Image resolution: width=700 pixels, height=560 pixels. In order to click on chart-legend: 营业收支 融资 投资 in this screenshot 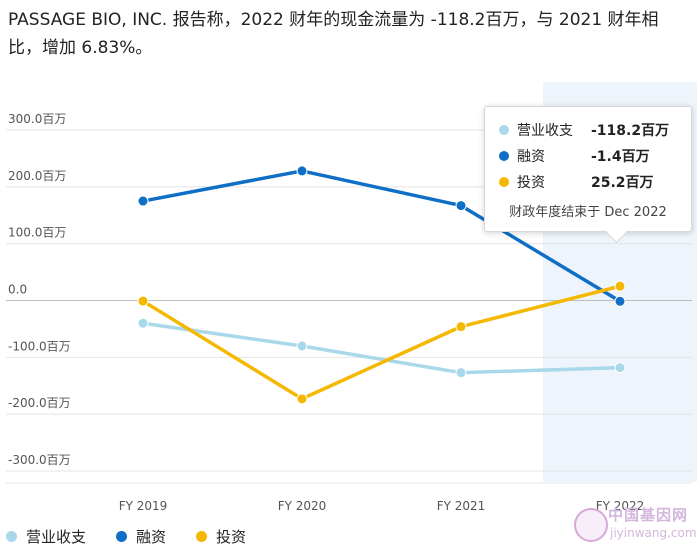, I will do `click(141, 536)`.